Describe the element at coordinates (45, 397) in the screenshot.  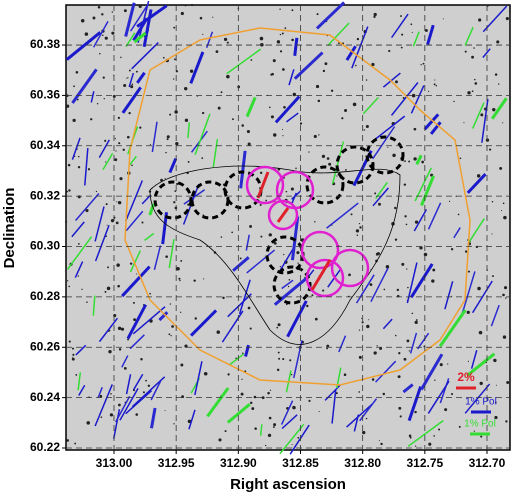
I see `y-tick-label: 60.24` at that location.